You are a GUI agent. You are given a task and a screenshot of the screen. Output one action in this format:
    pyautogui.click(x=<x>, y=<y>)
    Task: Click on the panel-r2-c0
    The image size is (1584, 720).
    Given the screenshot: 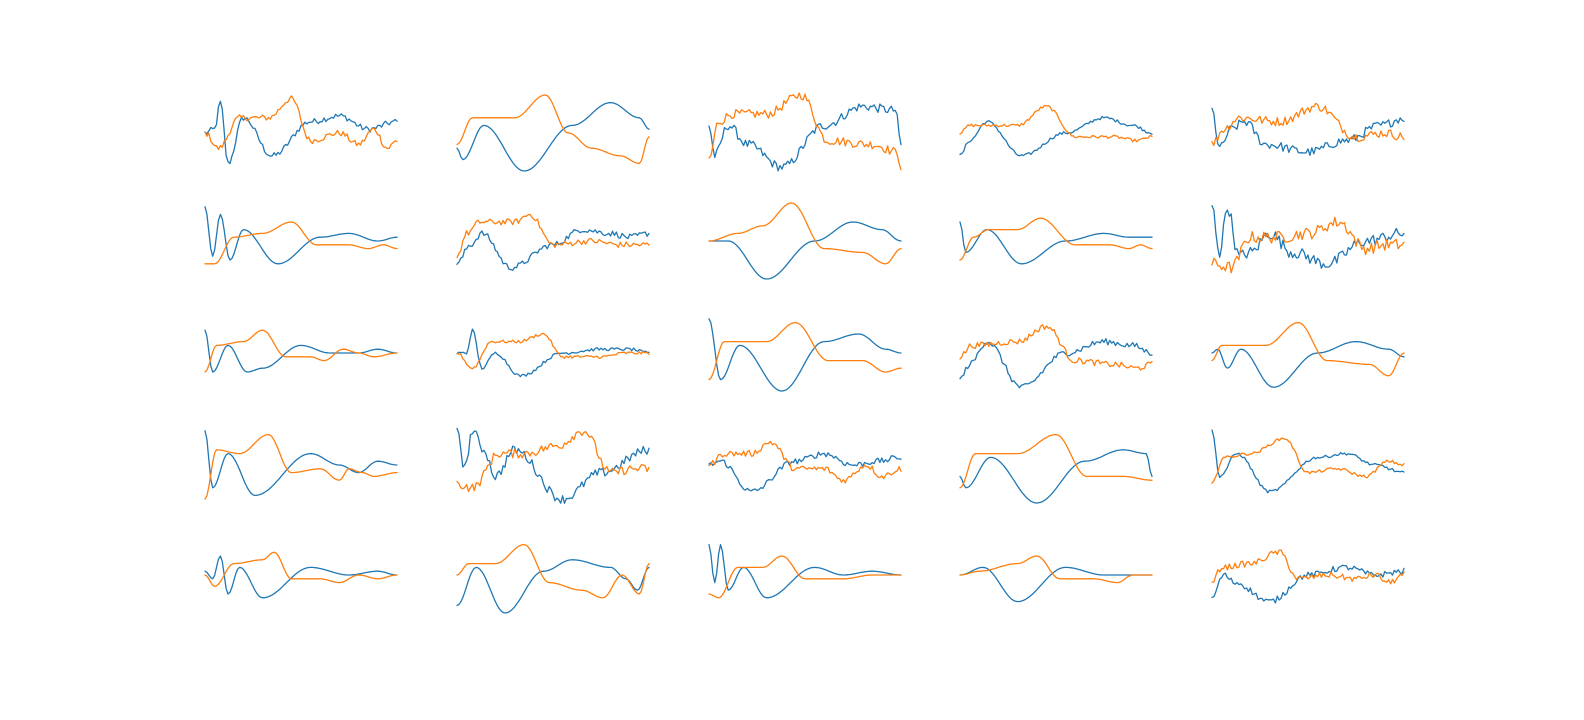 What is the action you would take?
    pyautogui.click(x=301, y=351)
    